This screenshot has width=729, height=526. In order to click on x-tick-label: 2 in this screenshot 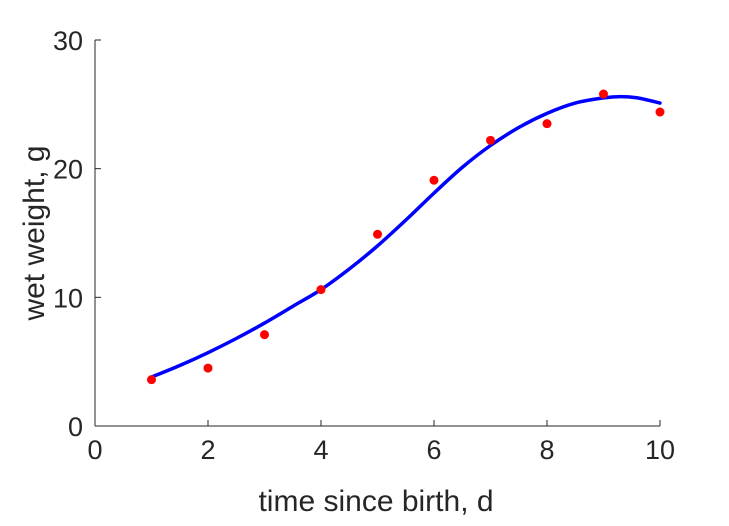, I will do `click(207, 450)`.